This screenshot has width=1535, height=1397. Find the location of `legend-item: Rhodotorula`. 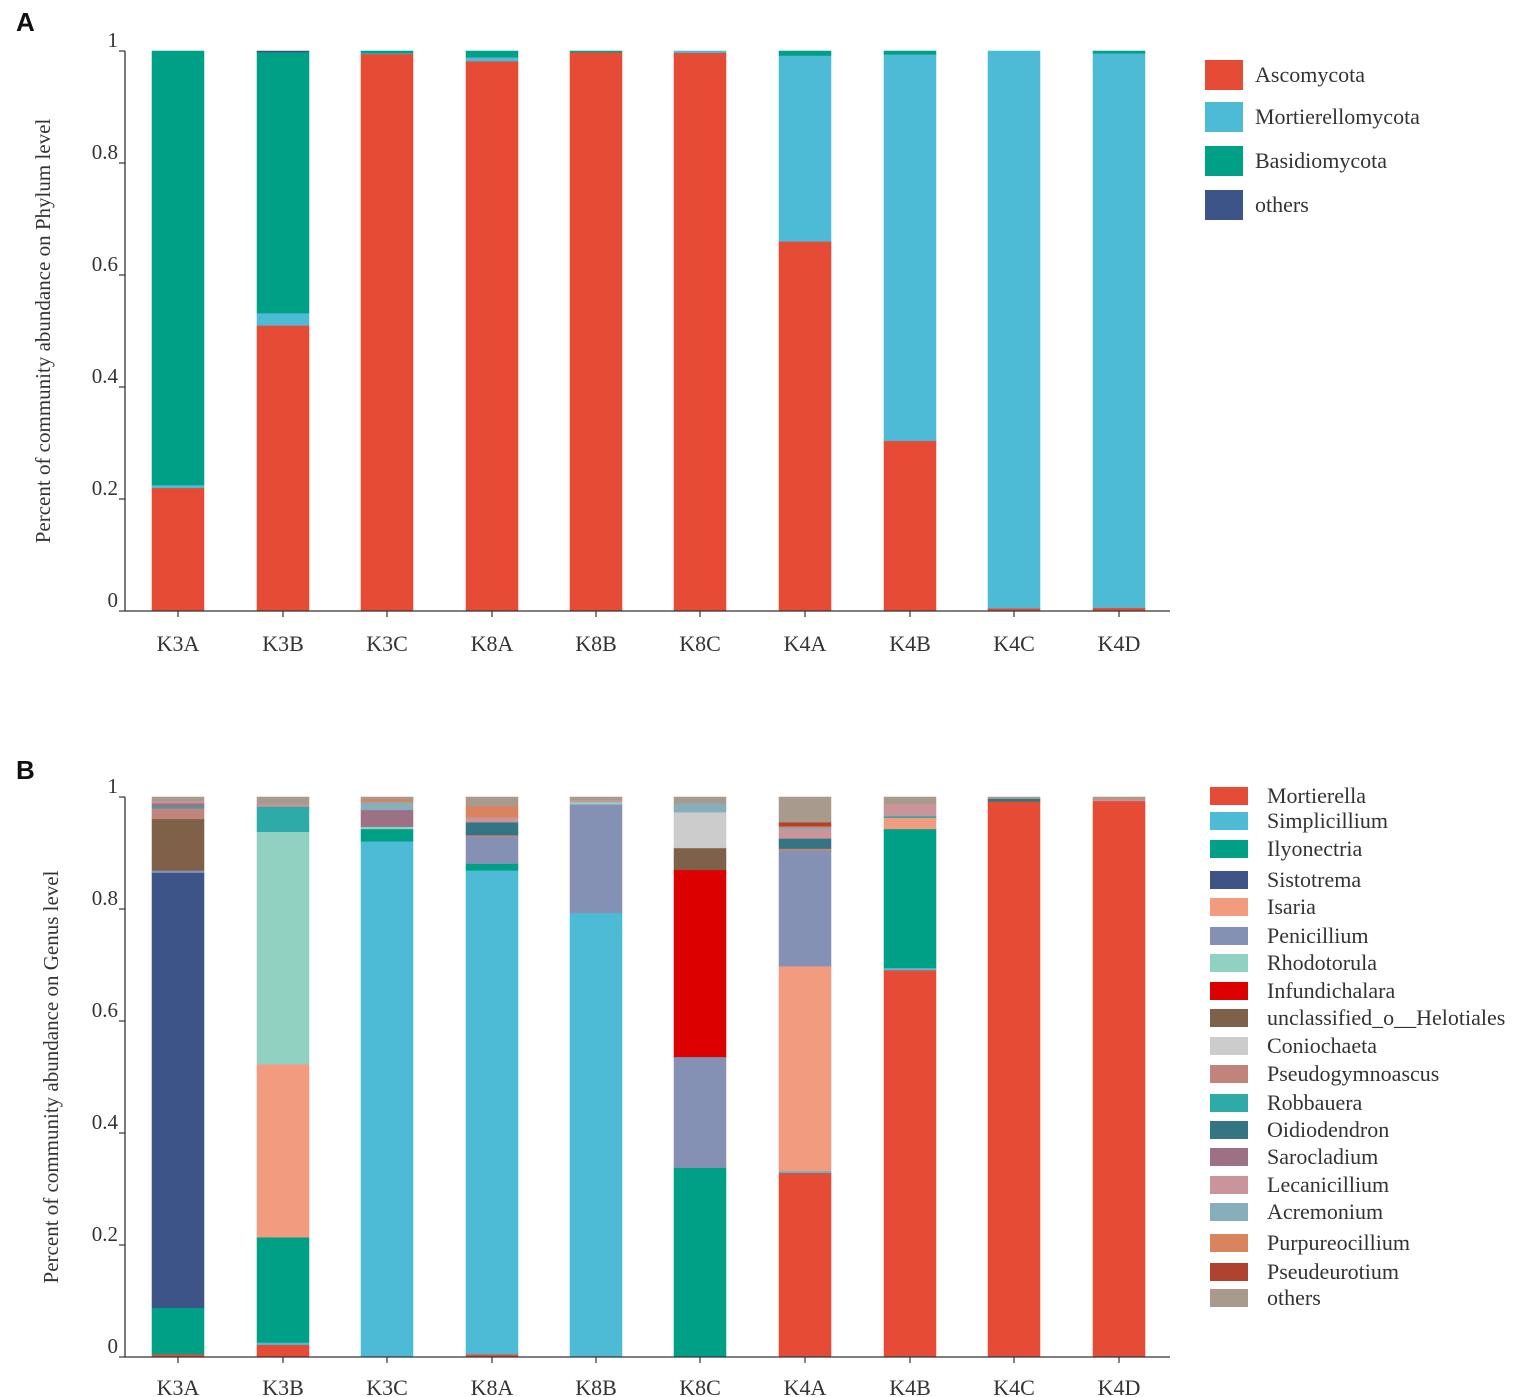

legend-item: Rhodotorula is located at coordinates (1293, 962).